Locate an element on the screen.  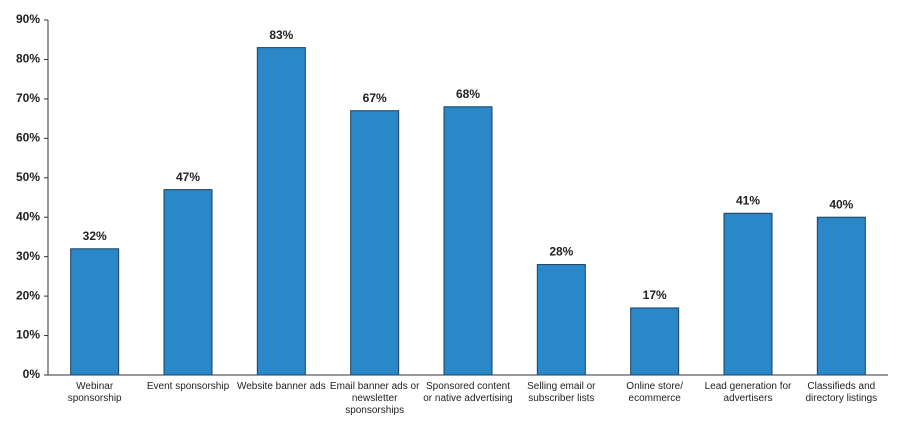
y-tick-label: 60% is located at coordinates (28, 138).